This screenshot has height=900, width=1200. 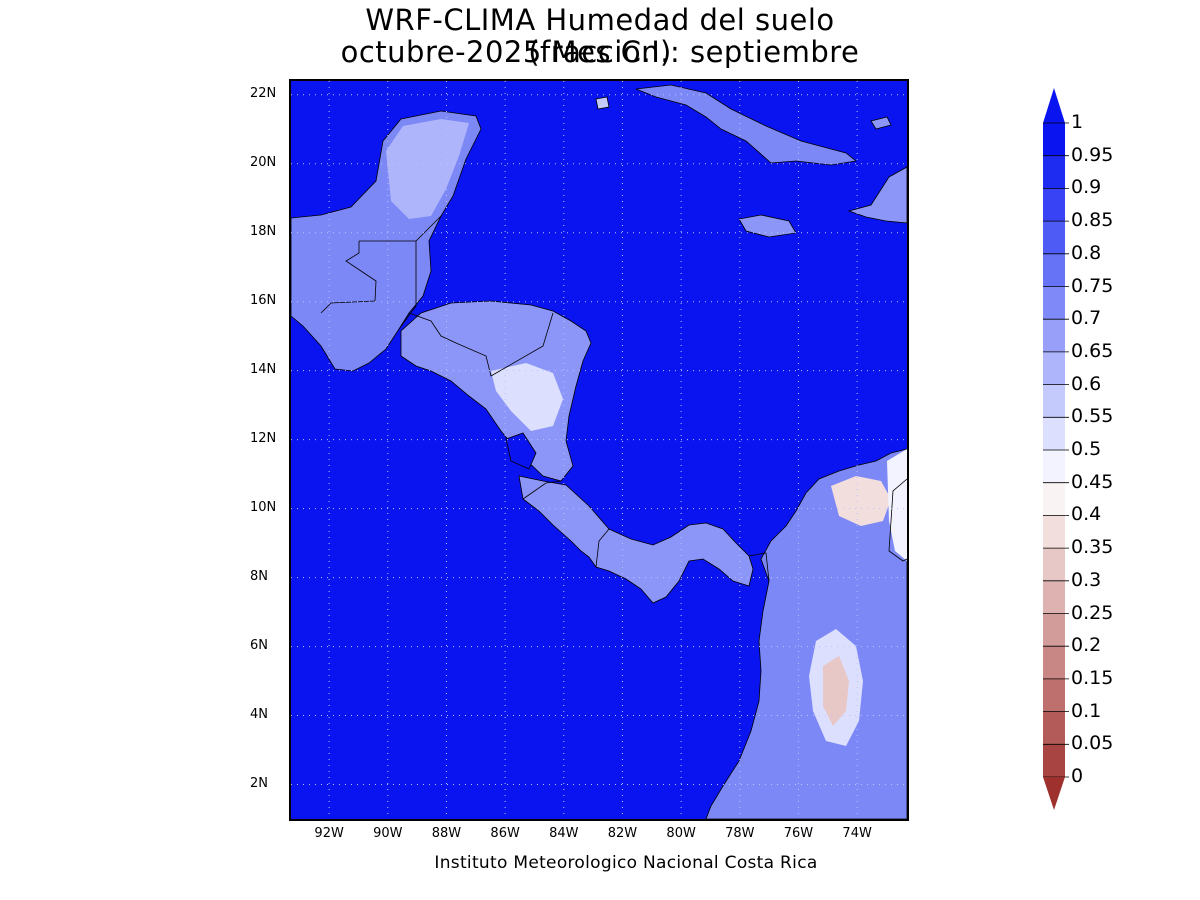 What do you see at coordinates (259, 783) in the screenshot?
I see `lat-tick-label: 2N` at bounding box center [259, 783].